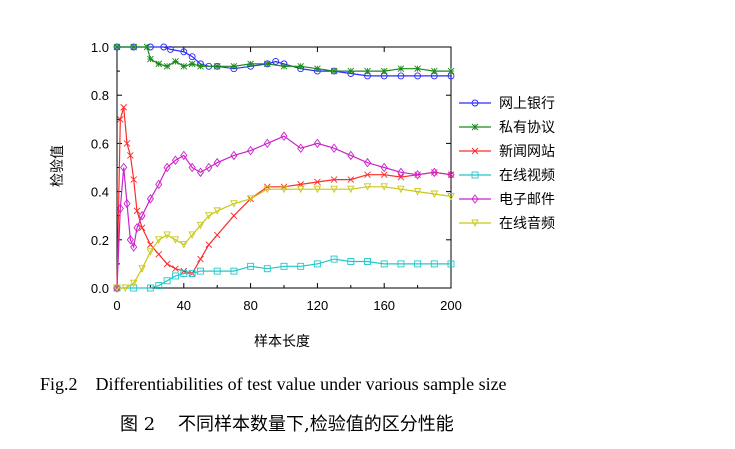 The height and width of the screenshot is (449, 735). What do you see at coordinates (100, 47) in the screenshot?
I see `y-tick-label: 1.0` at bounding box center [100, 47].